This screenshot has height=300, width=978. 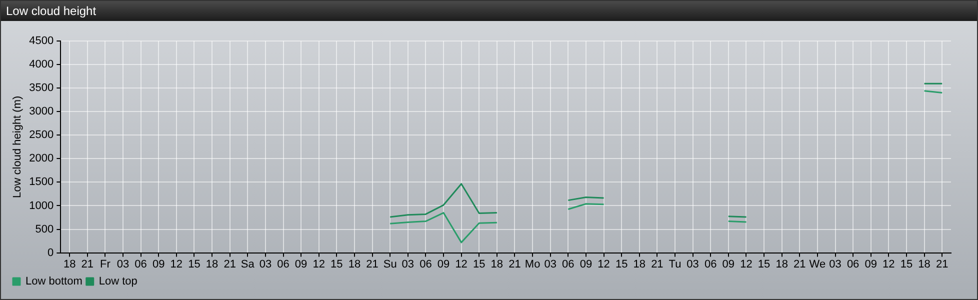 I want to click on legend-label: Low bottom, so click(x=54, y=282).